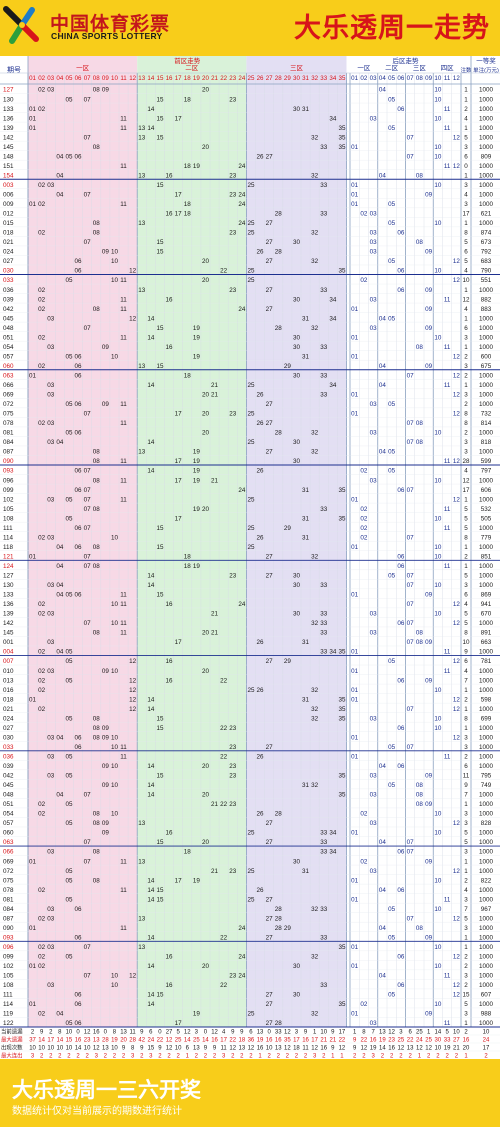 The image size is (500, 1127). What do you see at coordinates (486, 518) in the screenshot?
I see `draw-prize: 505` at bounding box center [486, 518].